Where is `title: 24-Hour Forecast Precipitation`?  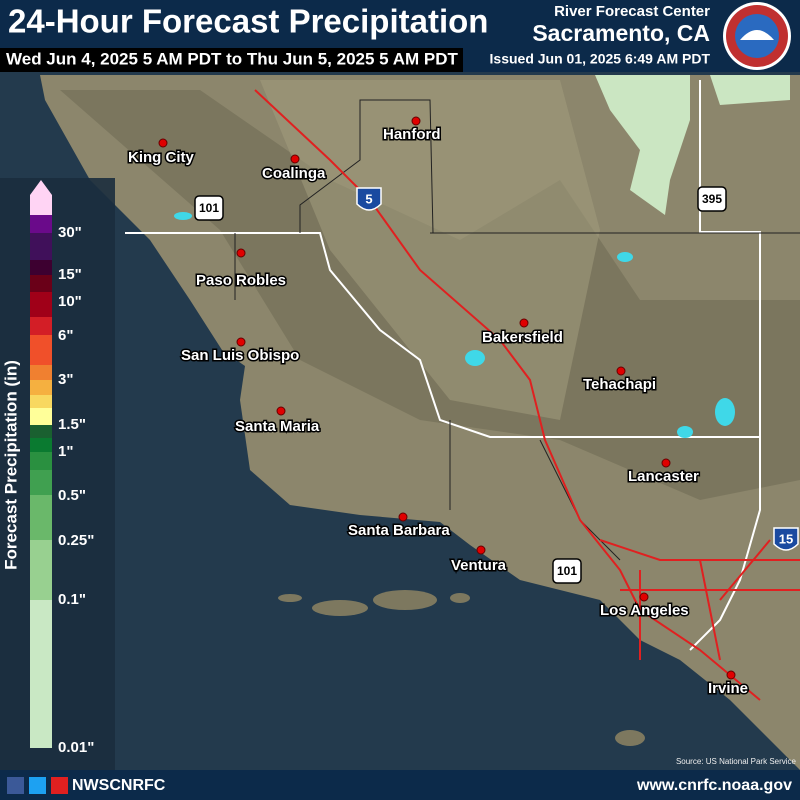
title: 24-Hour Forecast Precipitation is located at coordinates (248, 21).